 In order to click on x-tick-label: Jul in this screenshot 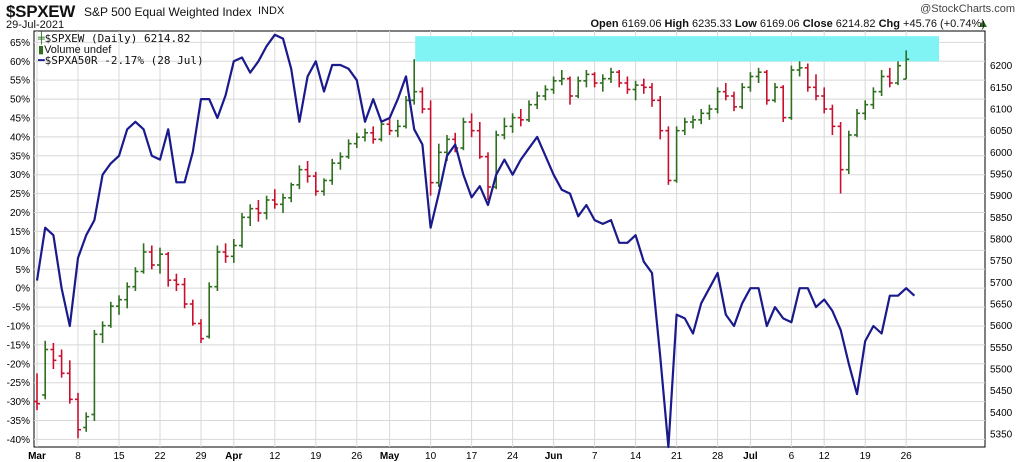, I will do `click(750, 456)`.